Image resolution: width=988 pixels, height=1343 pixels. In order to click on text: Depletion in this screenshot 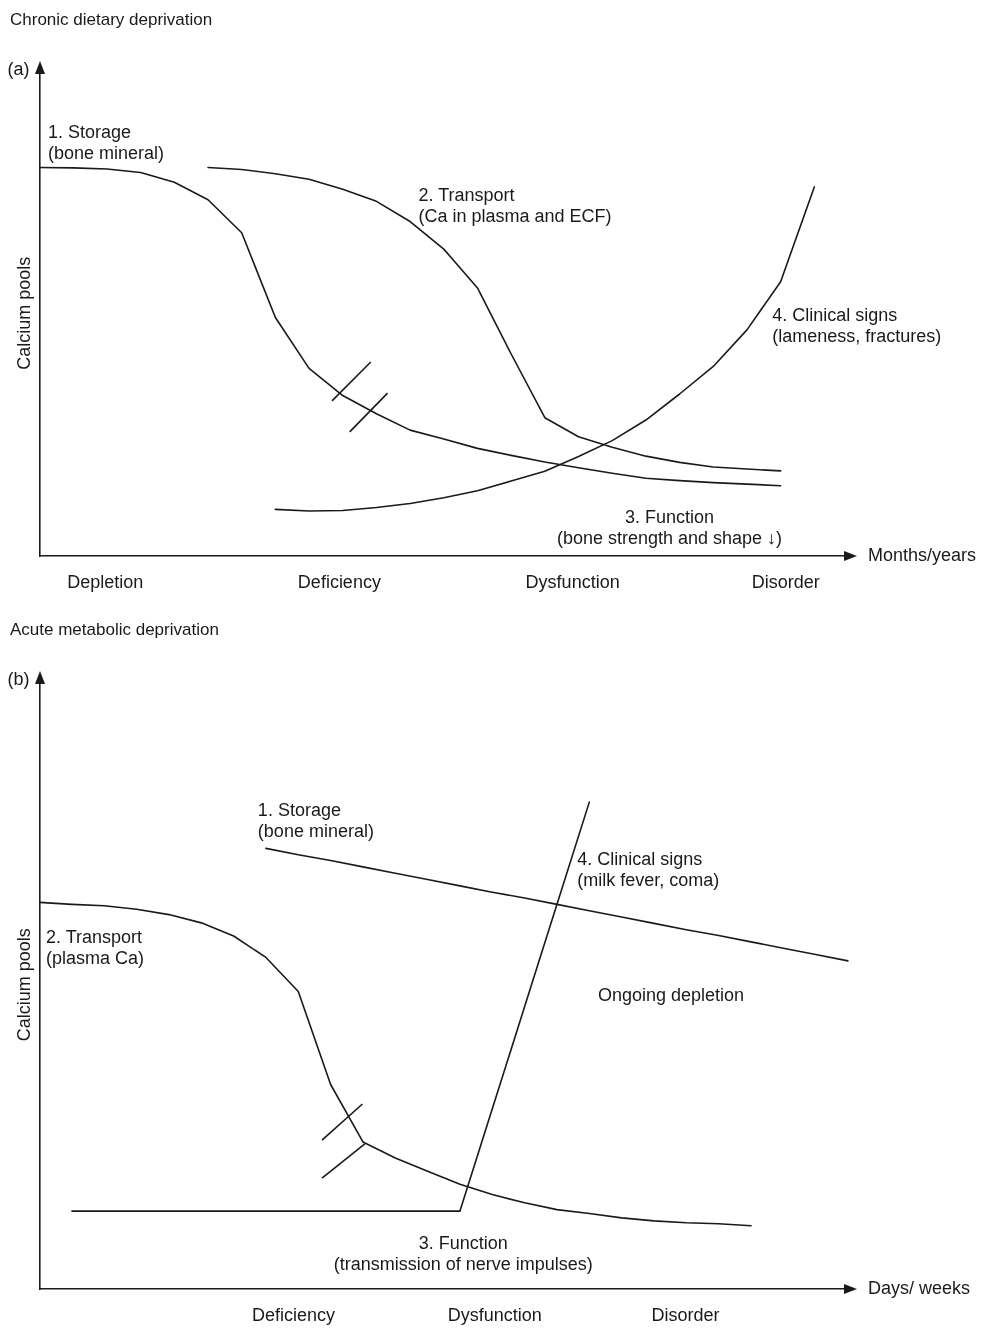, I will do `click(105, 581)`.